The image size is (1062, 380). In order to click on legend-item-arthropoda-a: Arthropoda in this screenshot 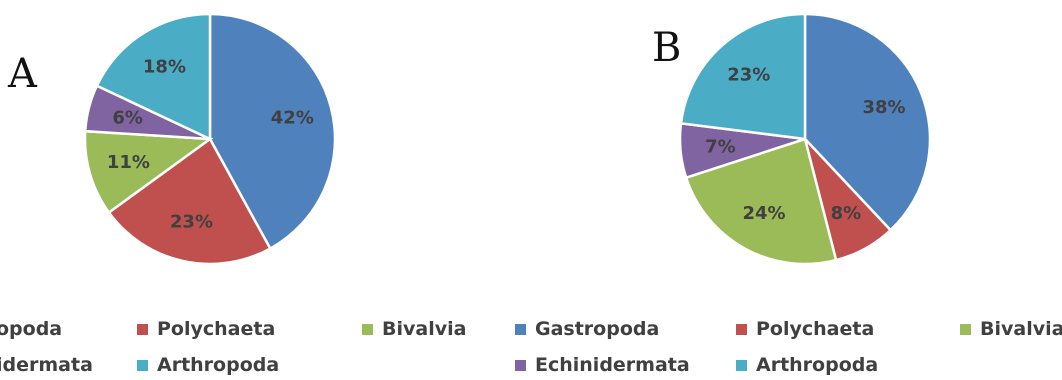, I will do `click(208, 365)`.